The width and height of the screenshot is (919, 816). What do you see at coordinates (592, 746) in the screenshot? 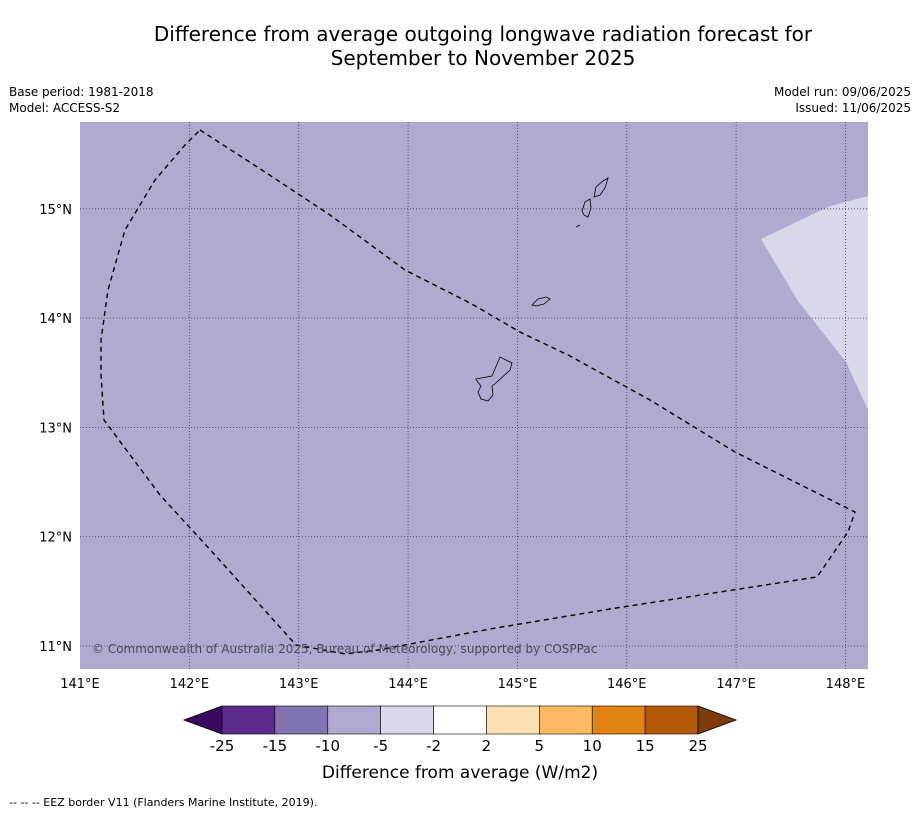
I see `colorbar-tick-label: 10` at bounding box center [592, 746].